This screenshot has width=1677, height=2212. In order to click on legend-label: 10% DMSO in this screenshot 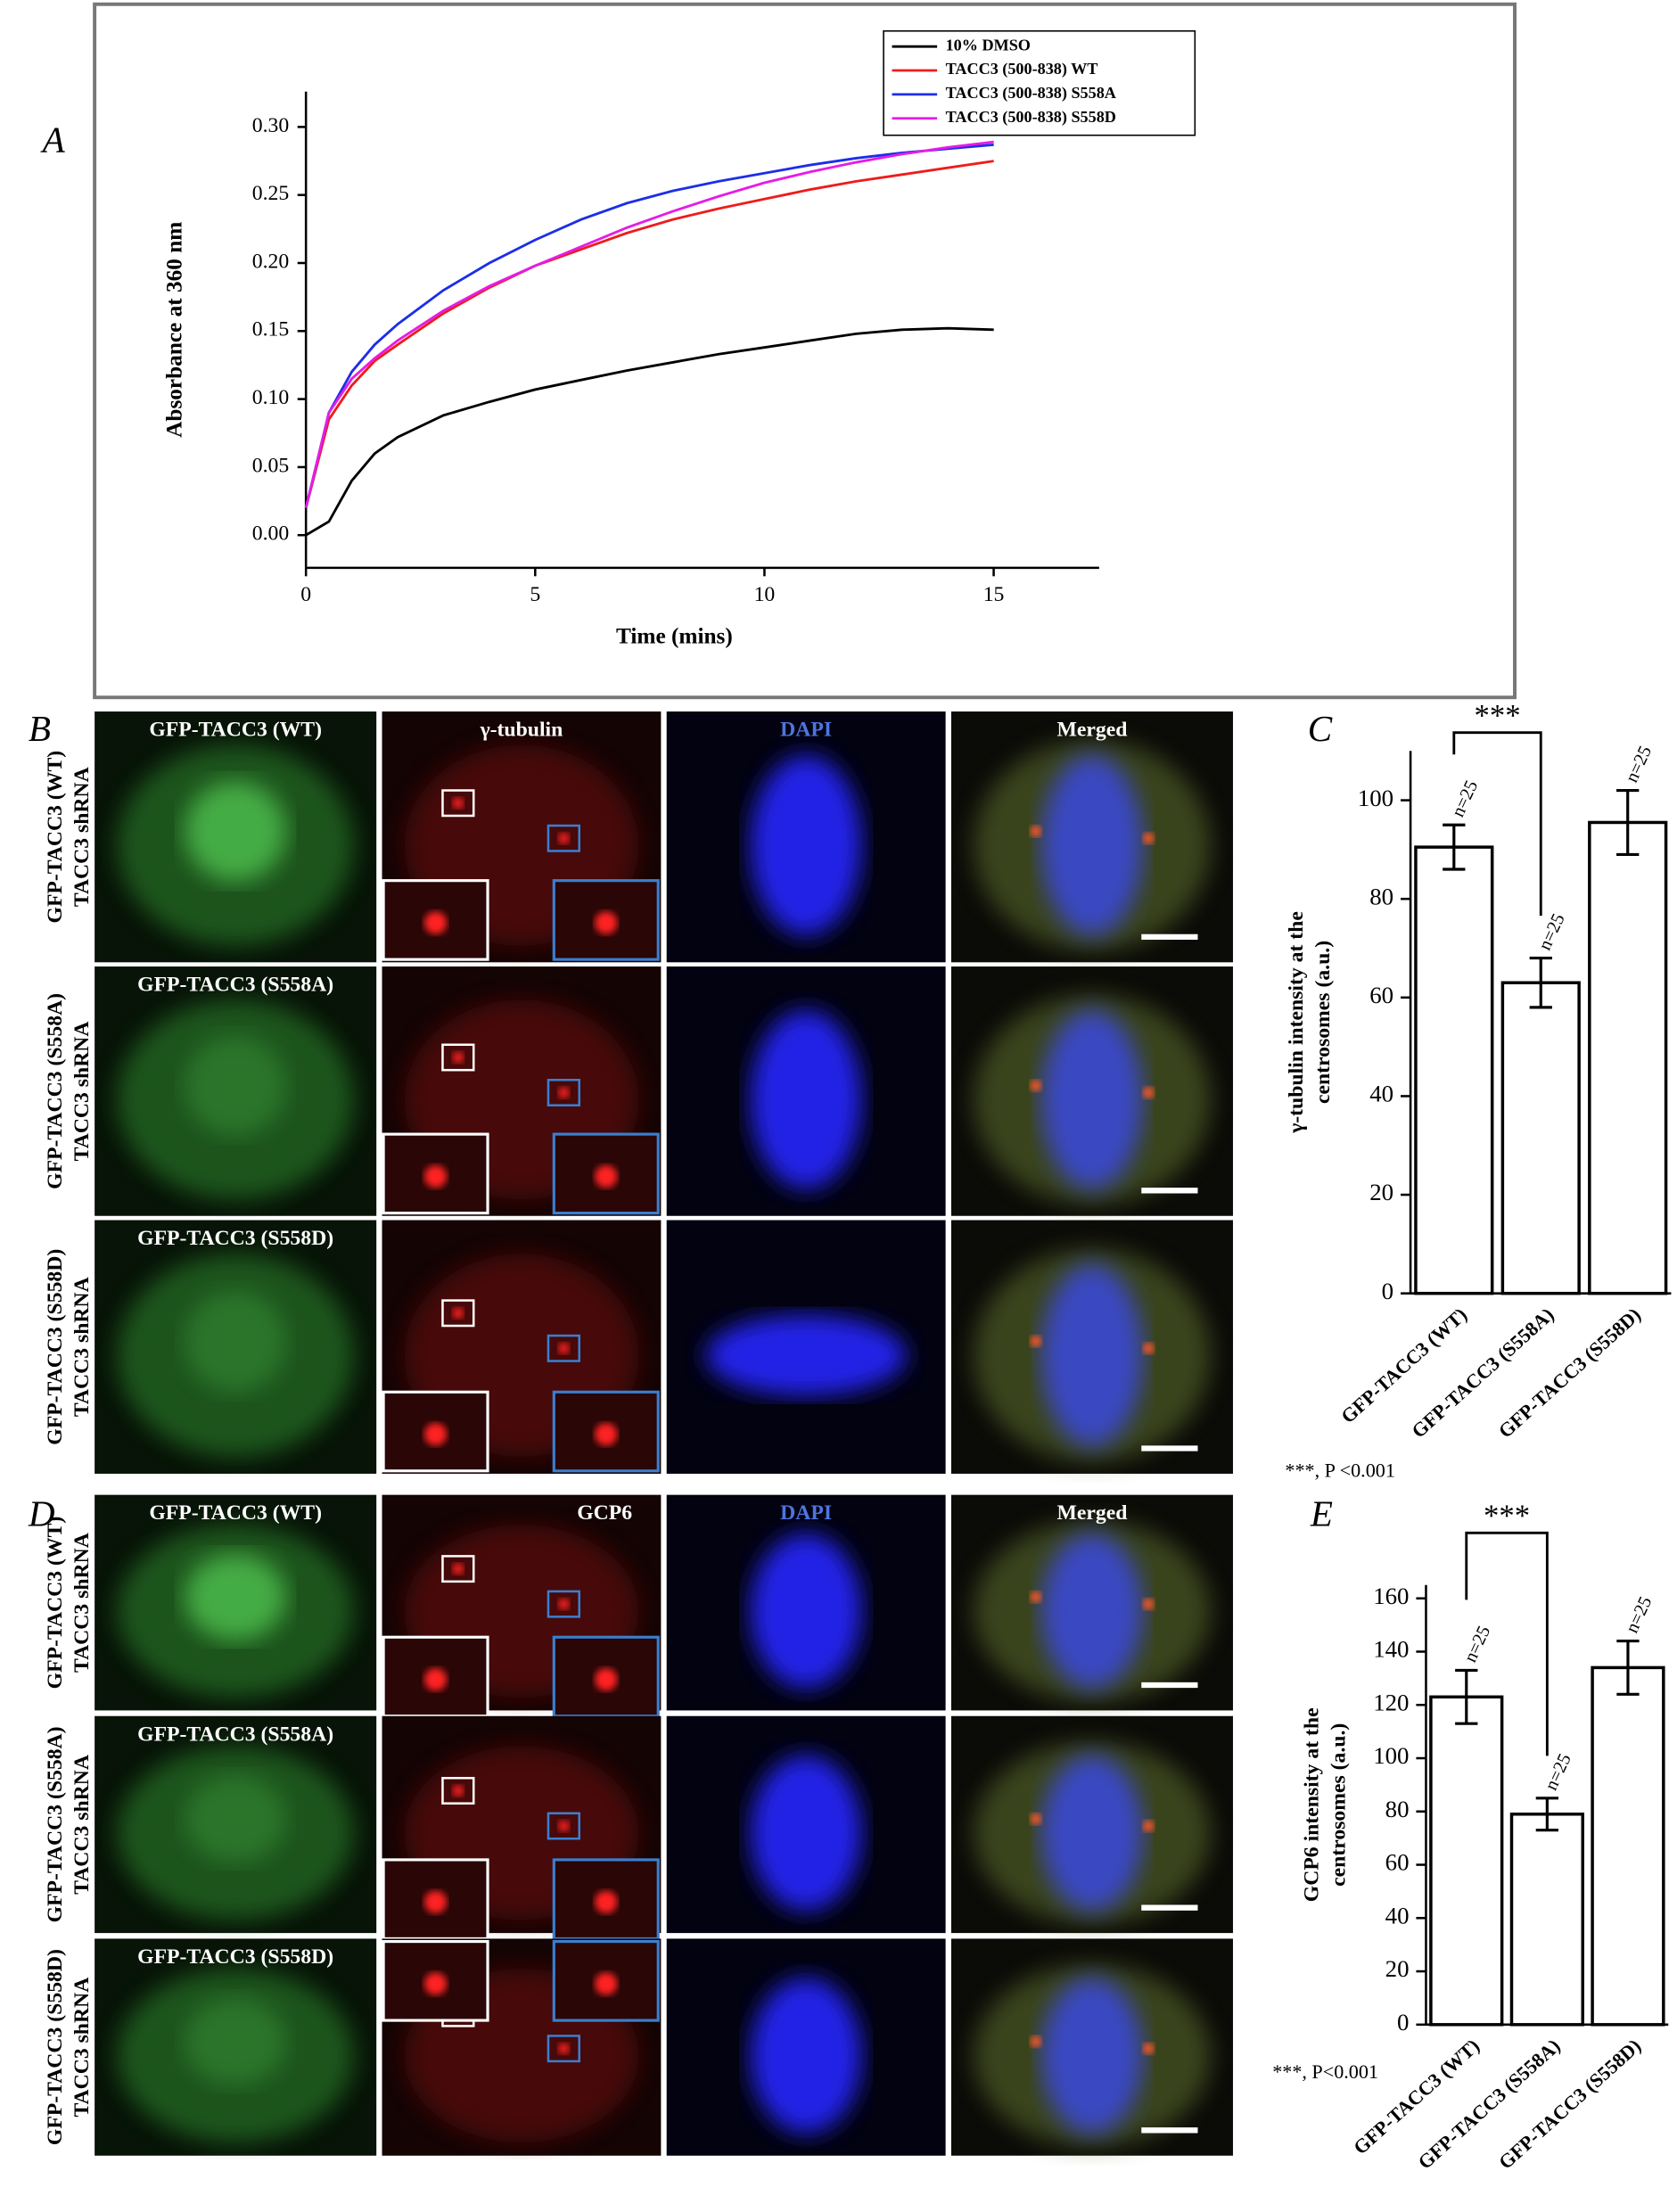, I will do `click(988, 44)`.